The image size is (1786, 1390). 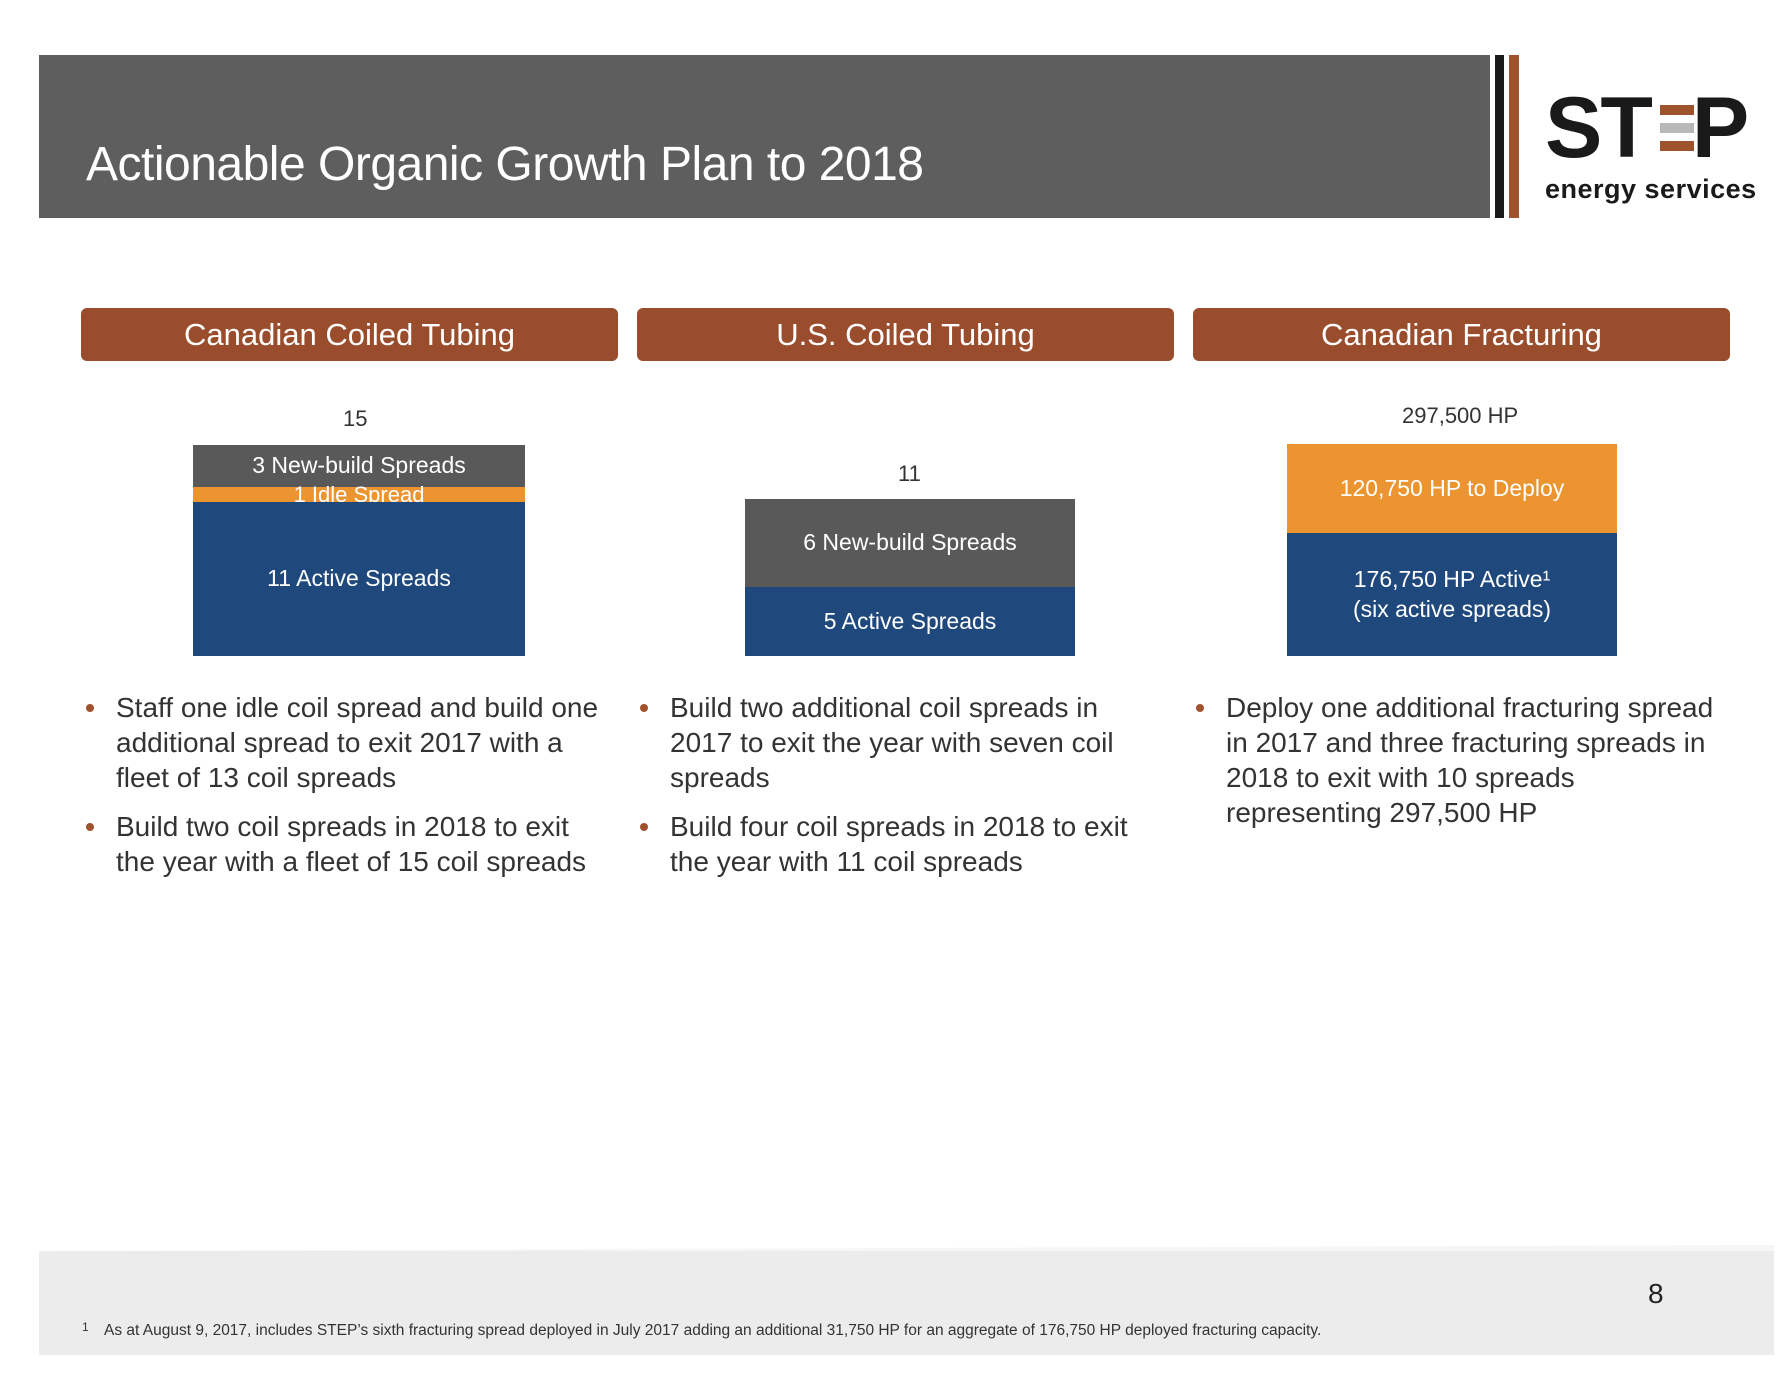 What do you see at coordinates (910, 543) in the screenshot?
I see `segment-new-build: 6 New-build Spreads` at bounding box center [910, 543].